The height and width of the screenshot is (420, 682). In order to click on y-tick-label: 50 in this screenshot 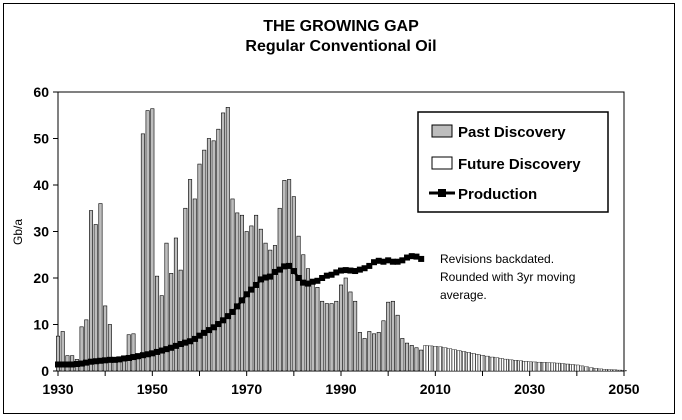, I will do `click(41, 139)`.